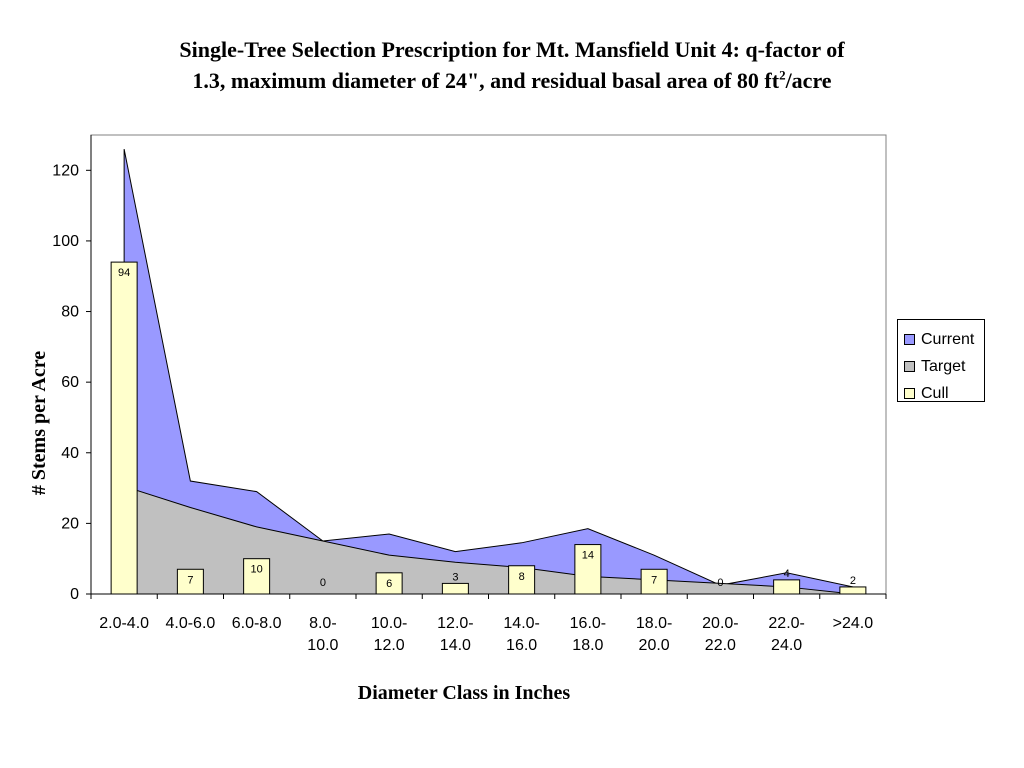 This screenshot has width=1024, height=768. Describe the element at coordinates (455, 634) in the screenshot. I see `x-tick-label: 12.0-14.0` at that location.